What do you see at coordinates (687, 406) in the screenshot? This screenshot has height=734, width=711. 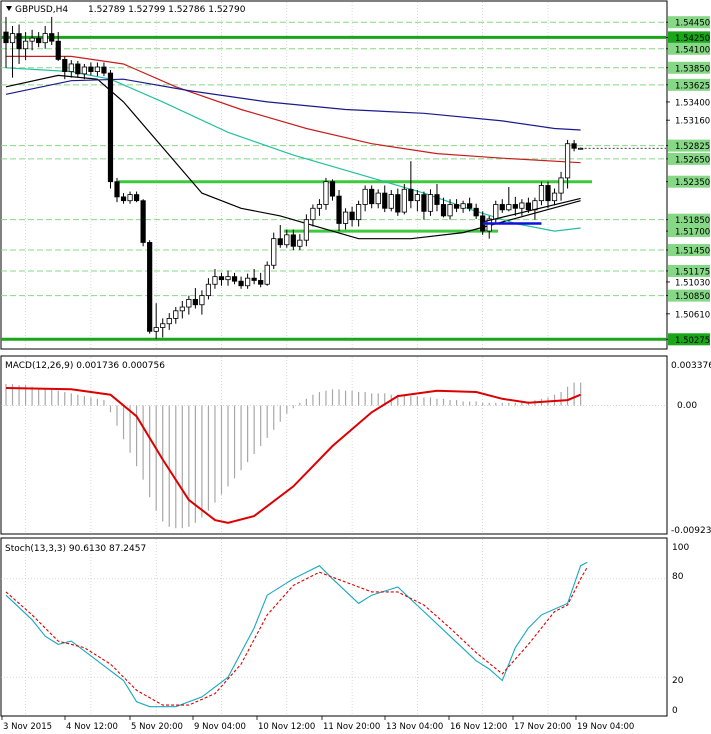 I see `macd-axis-zero: 0.00` at bounding box center [687, 406].